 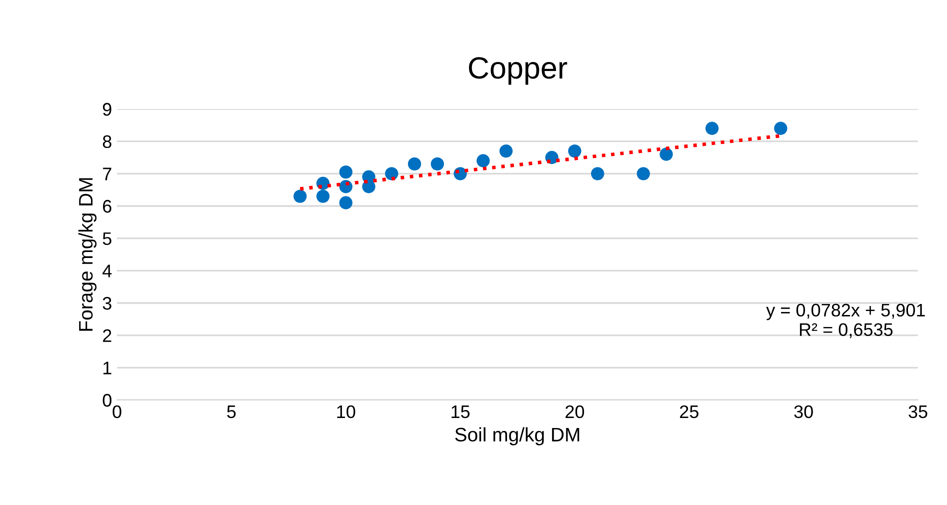 What do you see at coordinates (107, 368) in the screenshot?
I see `y-tick-label: 1` at bounding box center [107, 368].